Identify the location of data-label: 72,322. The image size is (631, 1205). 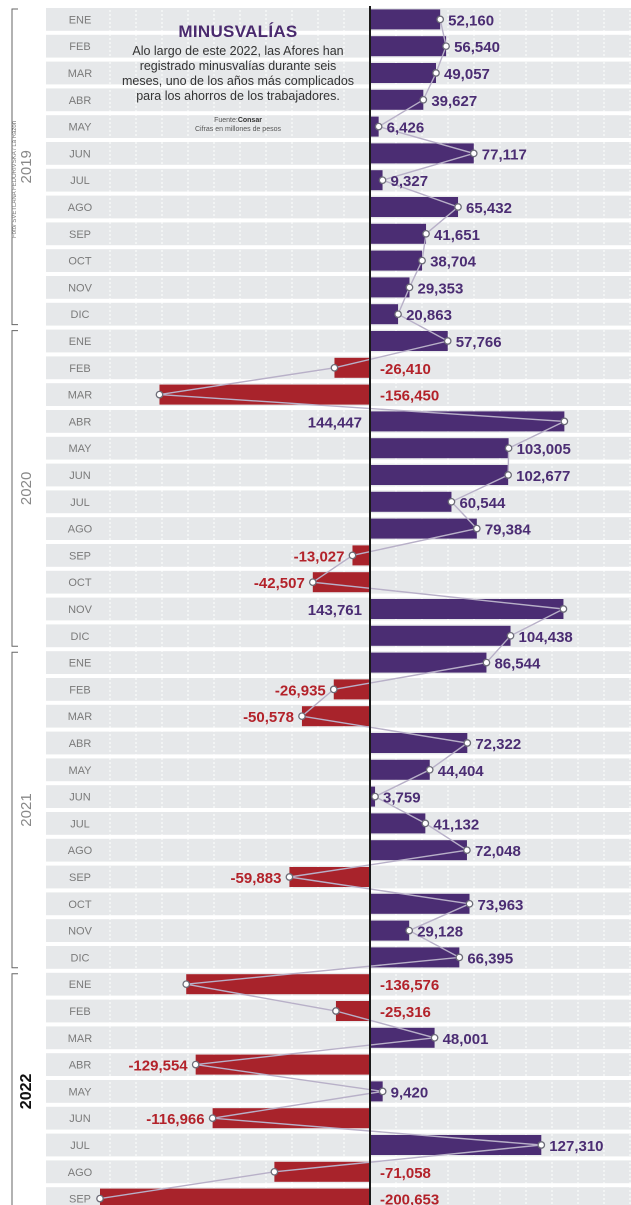
(498, 744).